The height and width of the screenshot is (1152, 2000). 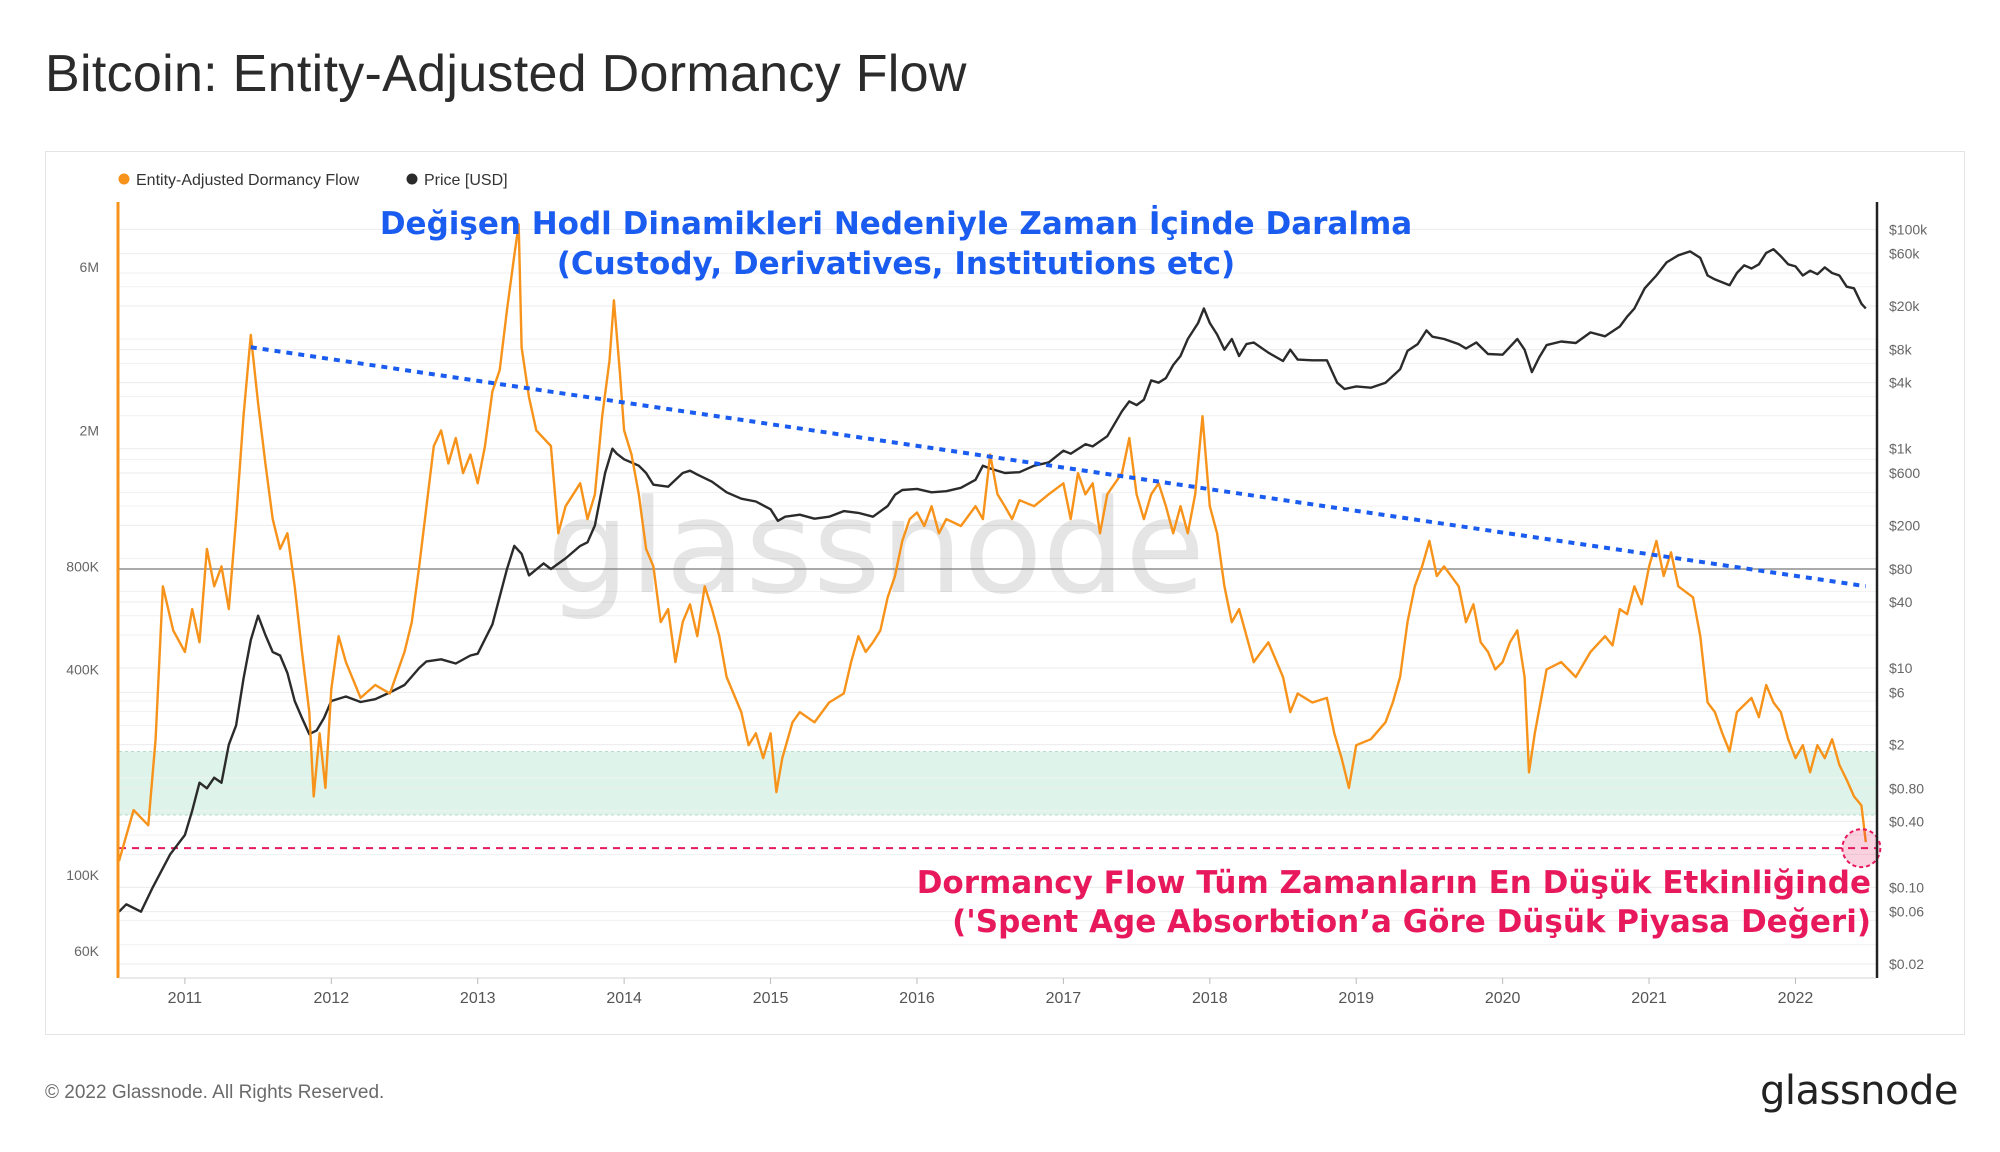 What do you see at coordinates (1906, 964) in the screenshot?
I see `right-tick-label-0: $0.02` at bounding box center [1906, 964].